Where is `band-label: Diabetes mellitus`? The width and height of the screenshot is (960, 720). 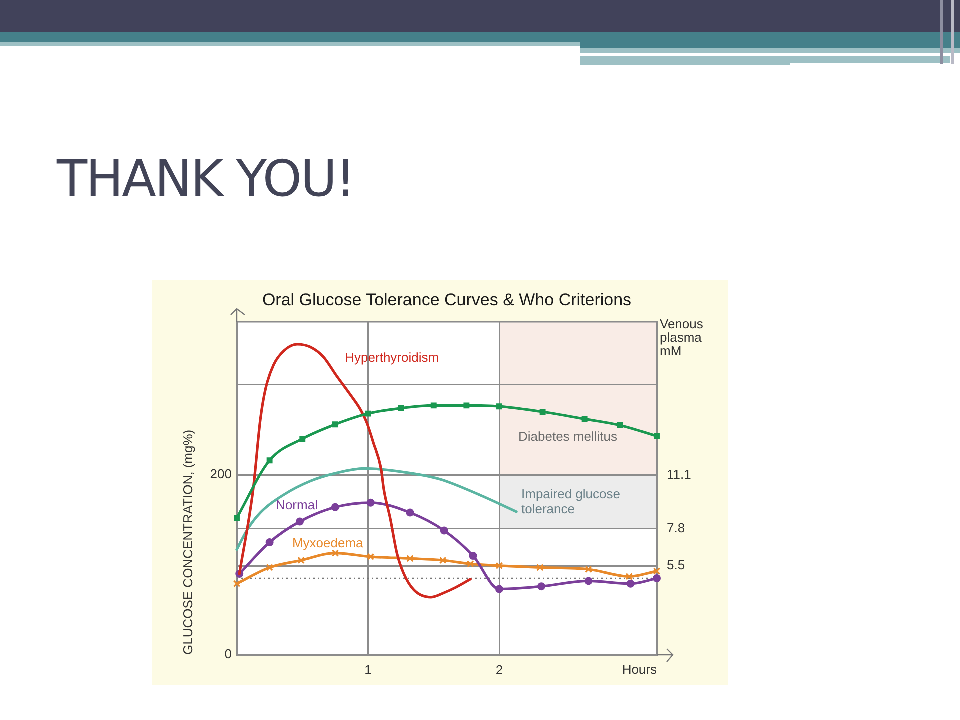
band-label: Diabetes mellitus is located at coordinates (568, 436).